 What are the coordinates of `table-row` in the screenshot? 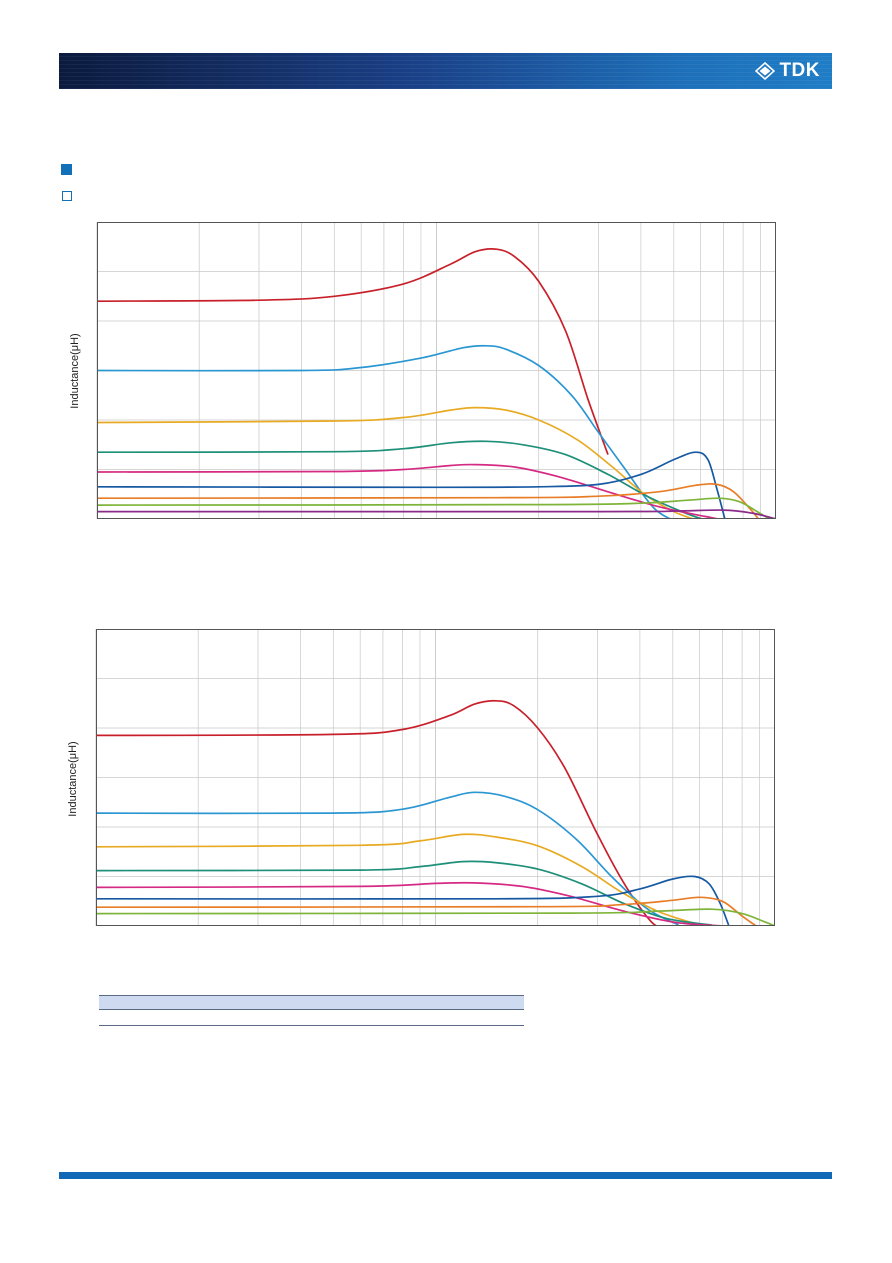 It's located at (311, 1017).